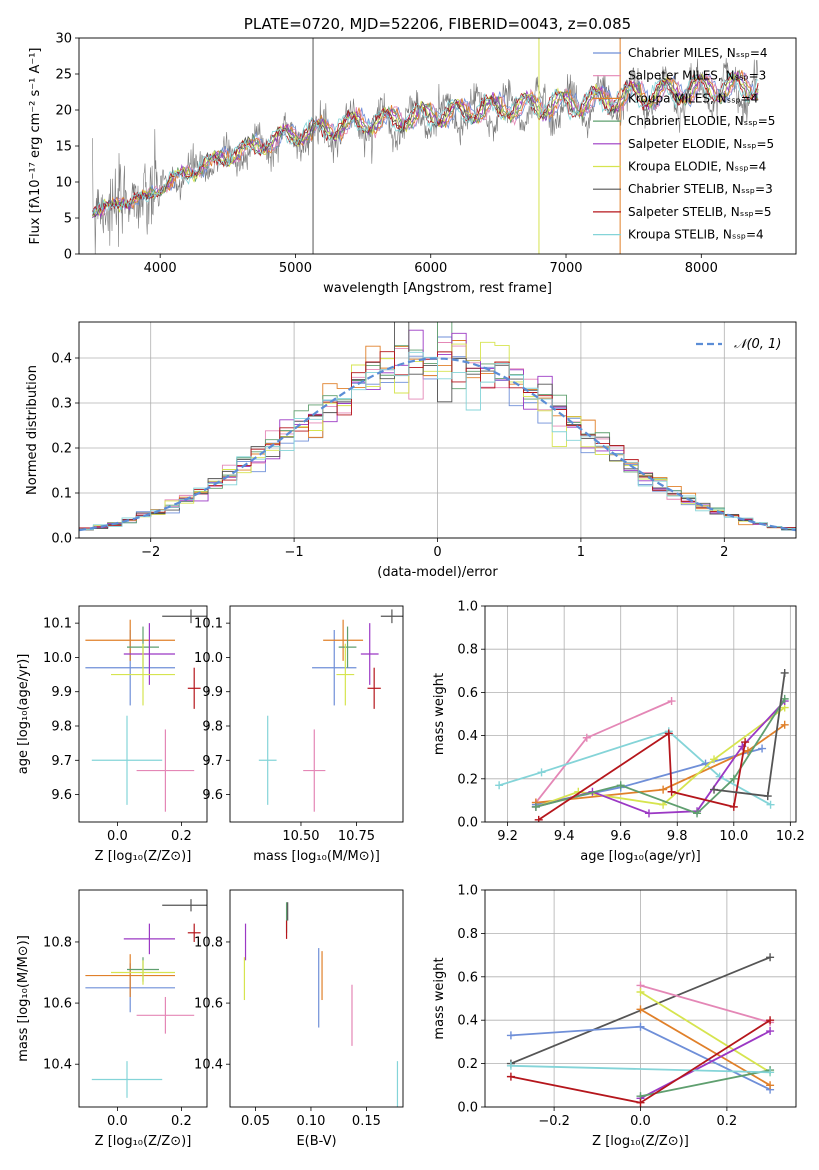 The height and width of the screenshot is (1170, 819). What do you see at coordinates (314, 770) in the screenshot?
I see `errorbar-salpeter-miles` at bounding box center [314, 770].